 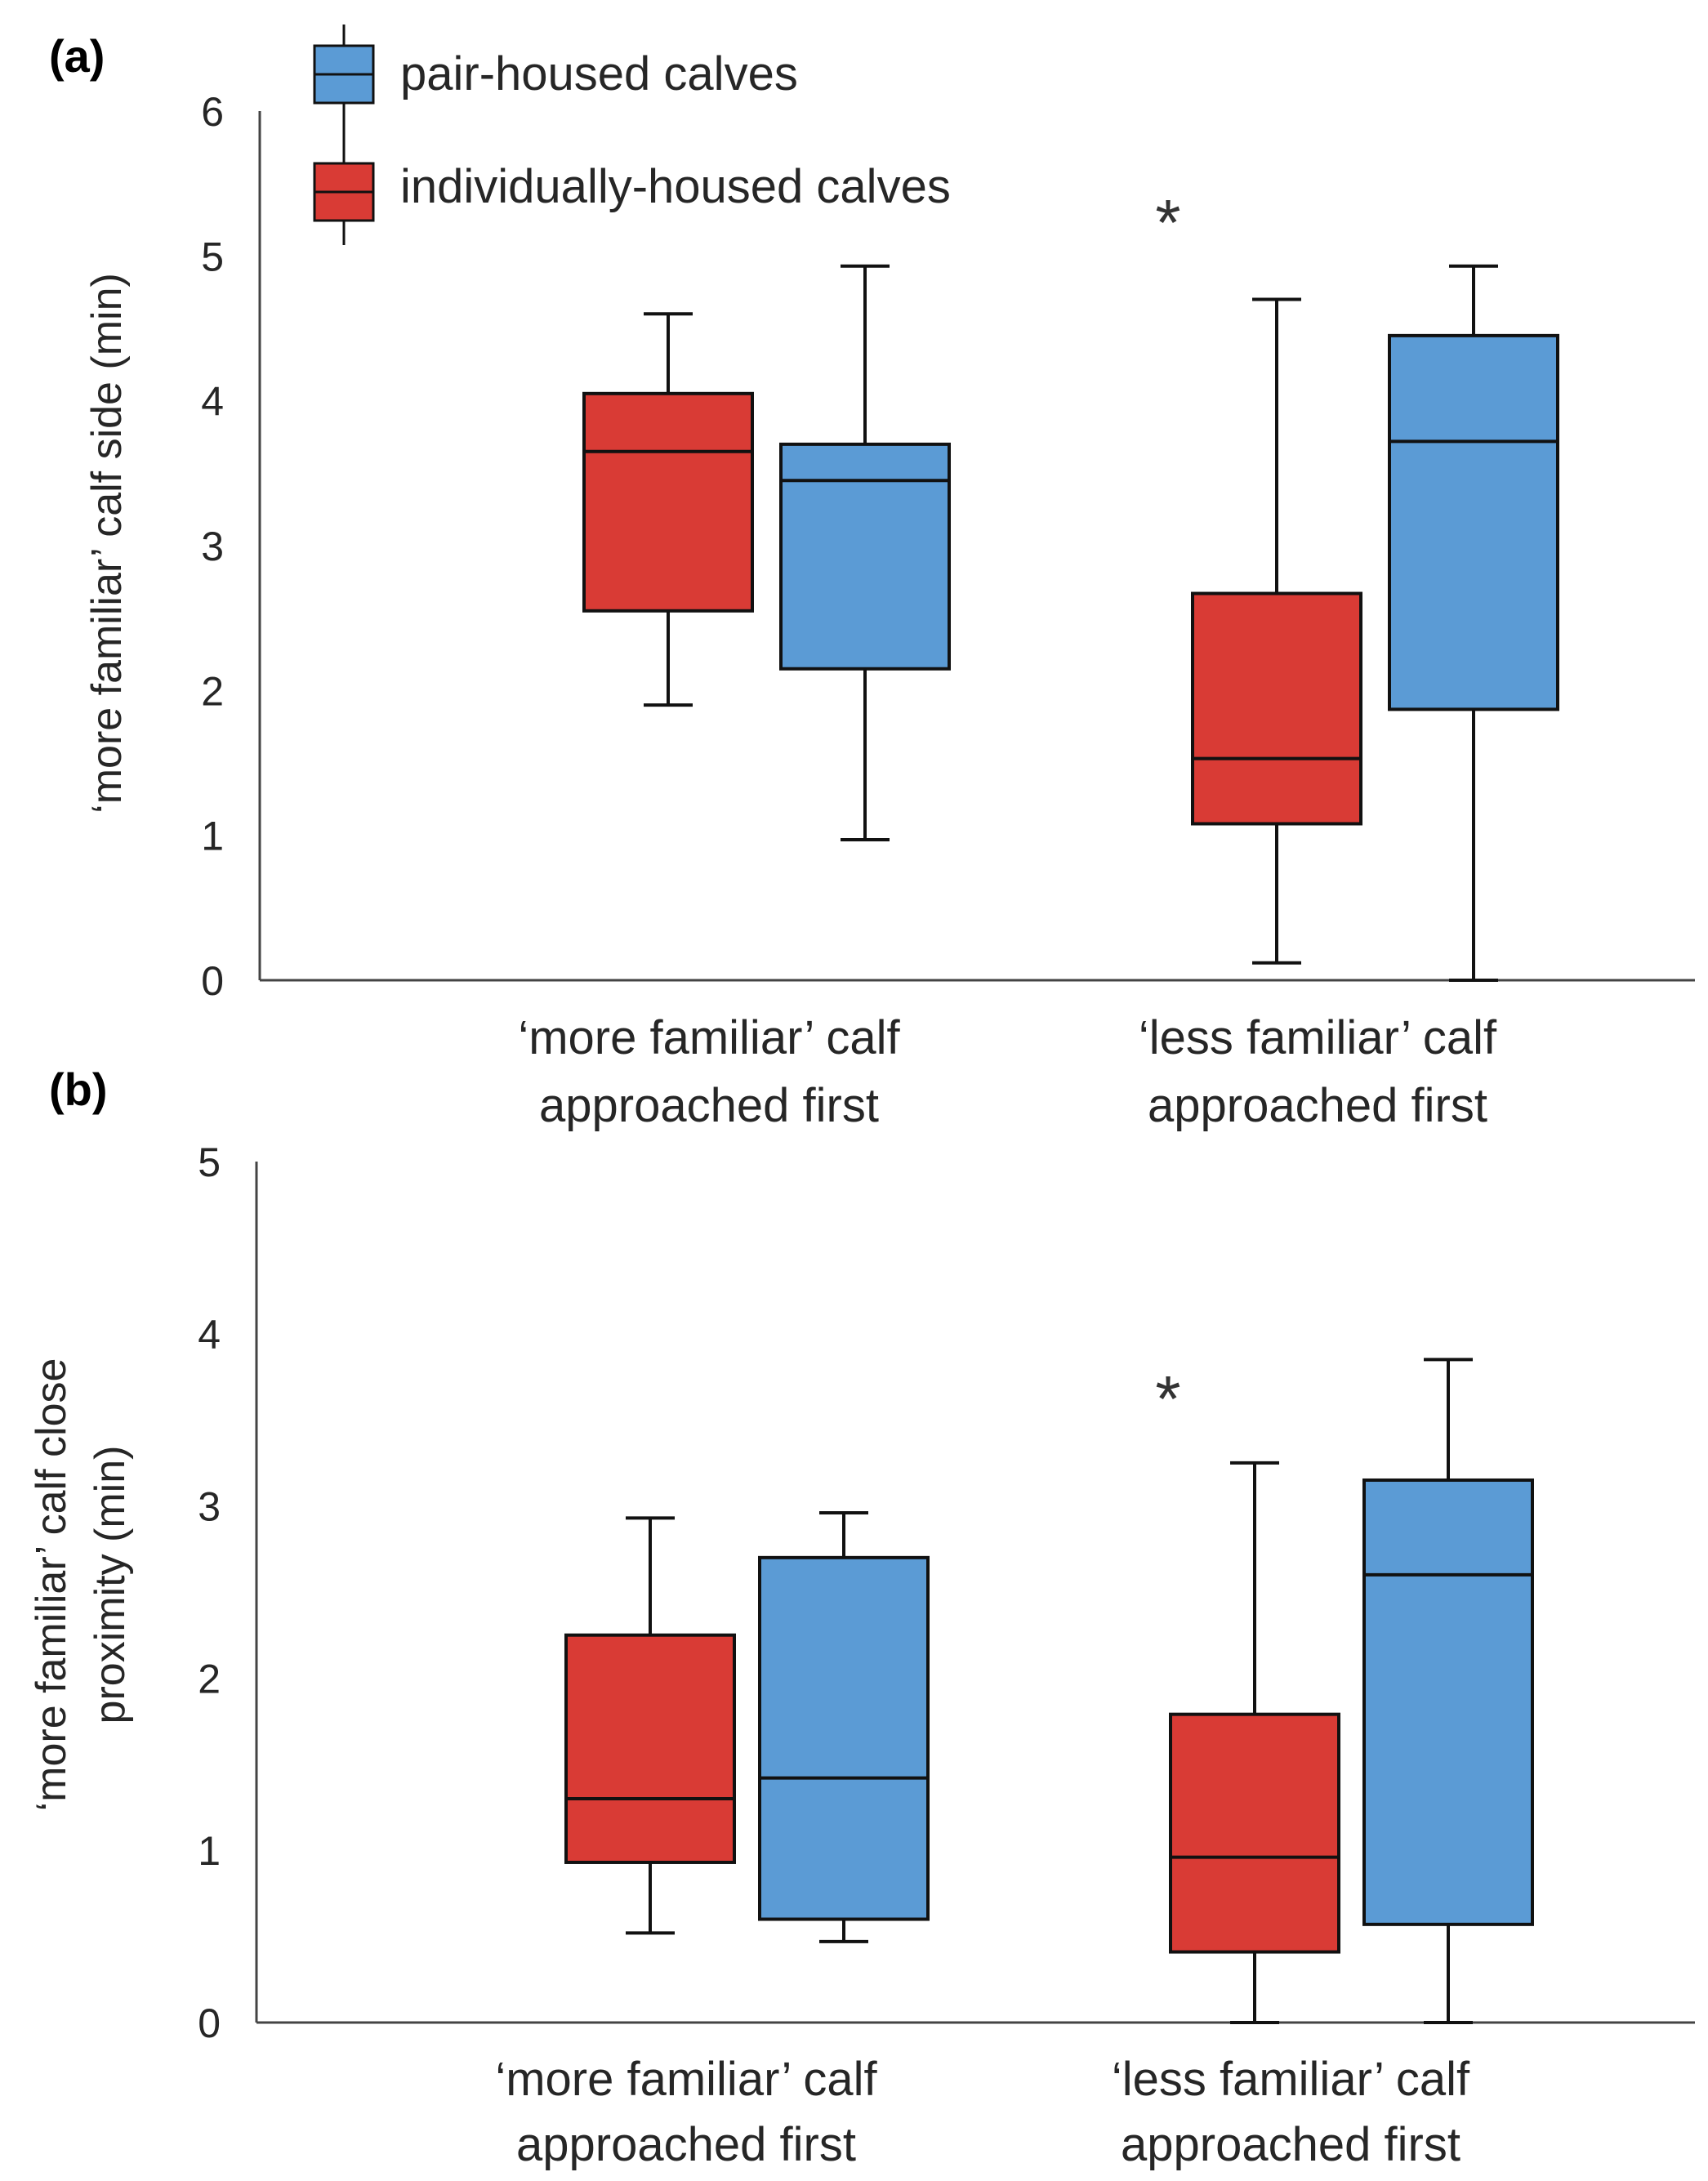 What do you see at coordinates (79, 1089) in the screenshot?
I see `panel-label: (b)` at bounding box center [79, 1089].